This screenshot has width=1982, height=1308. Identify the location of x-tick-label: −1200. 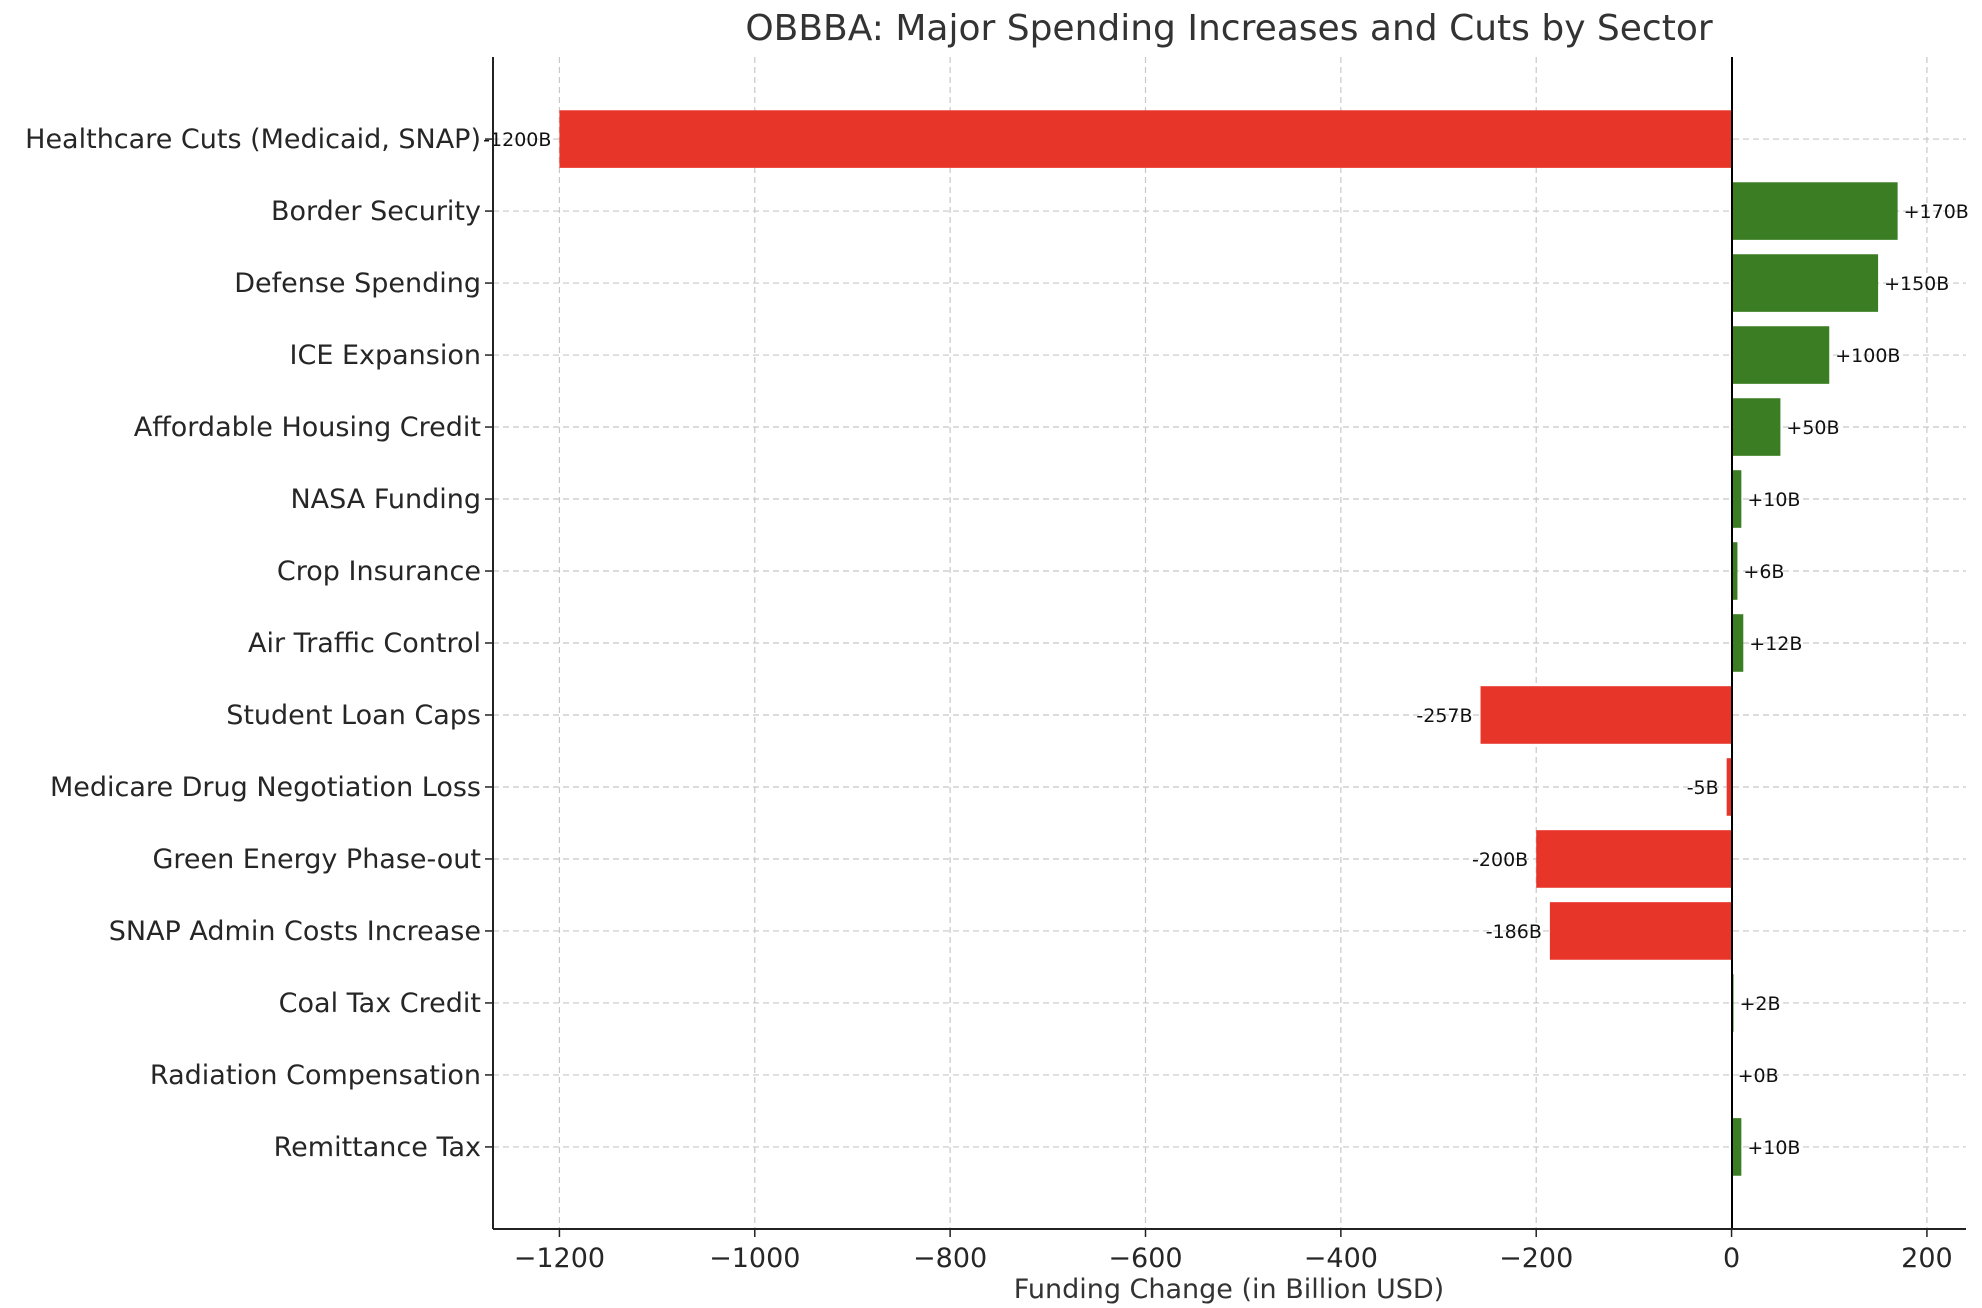
(559, 1258).